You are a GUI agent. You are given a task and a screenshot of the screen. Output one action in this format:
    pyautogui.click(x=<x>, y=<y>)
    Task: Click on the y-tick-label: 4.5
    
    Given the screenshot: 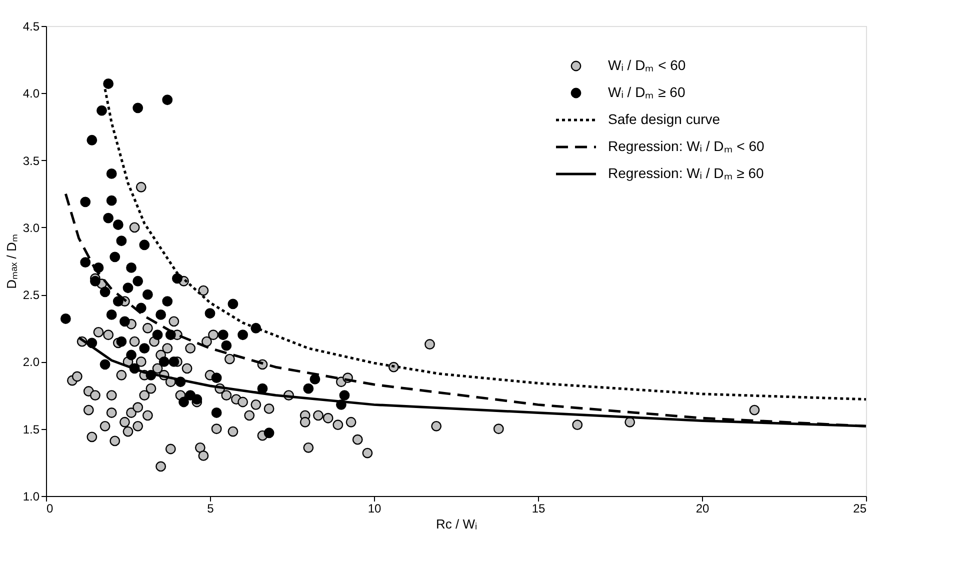 What is the action you would take?
    pyautogui.click(x=31, y=27)
    